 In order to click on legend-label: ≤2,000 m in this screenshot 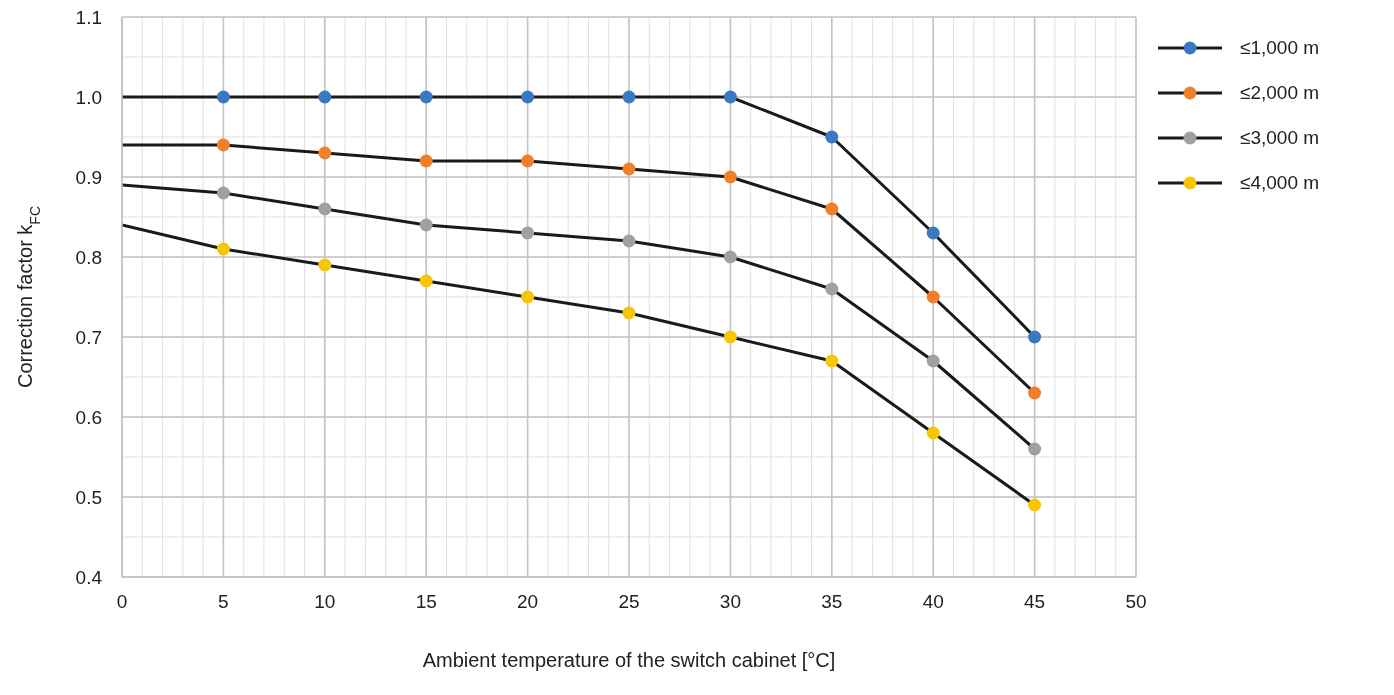, I will do `click(1280, 92)`.